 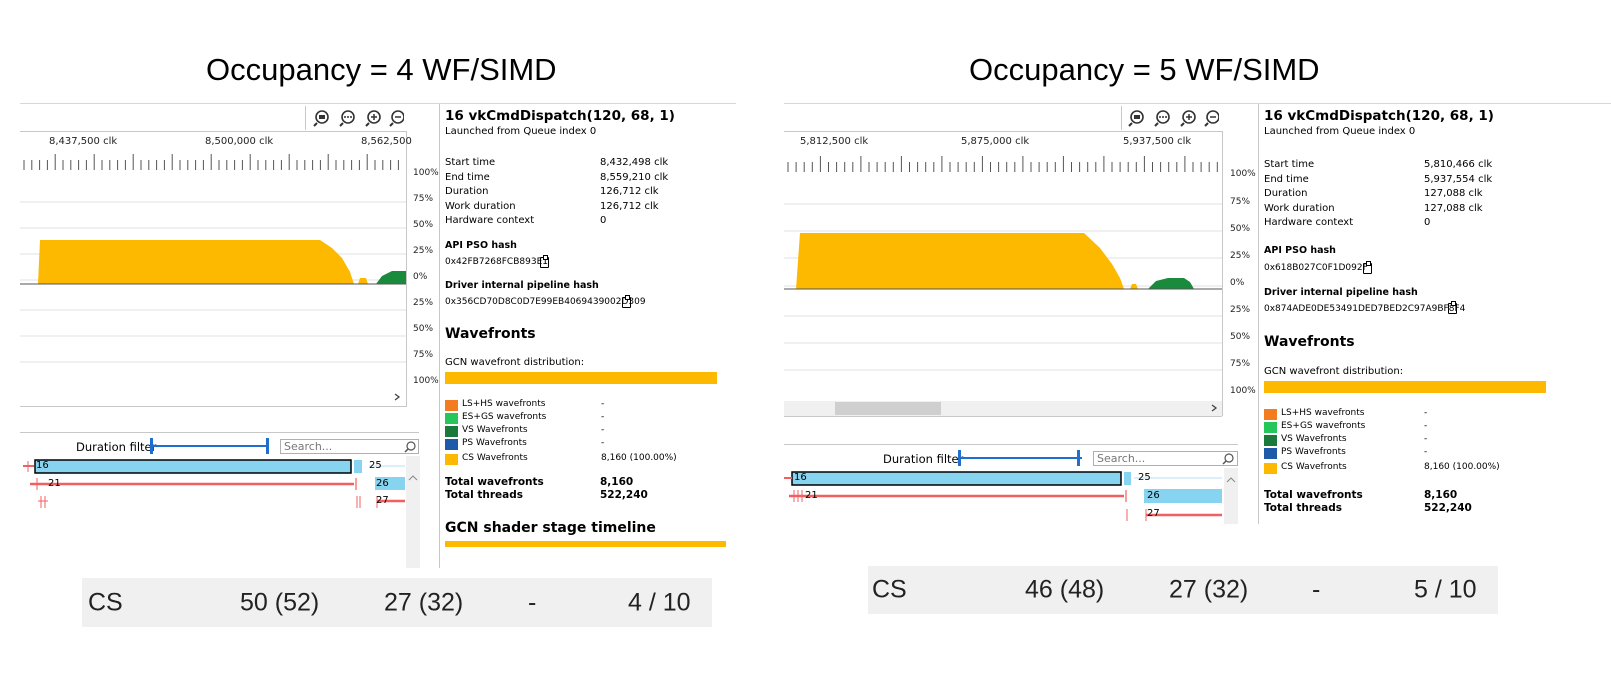 What do you see at coordinates (1011, 496) in the screenshot?
I see `right-event-timeline` at bounding box center [1011, 496].